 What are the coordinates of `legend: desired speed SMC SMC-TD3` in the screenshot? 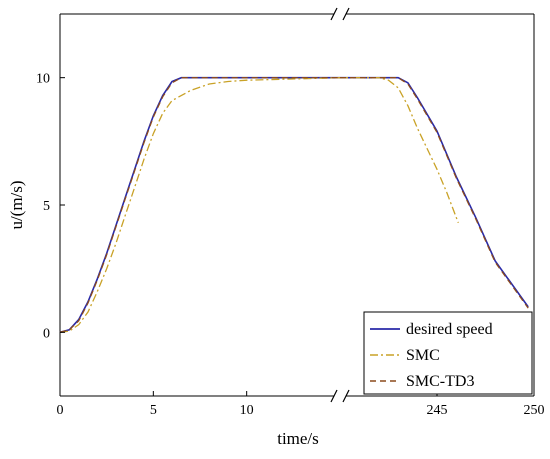 It's located at (448, 353).